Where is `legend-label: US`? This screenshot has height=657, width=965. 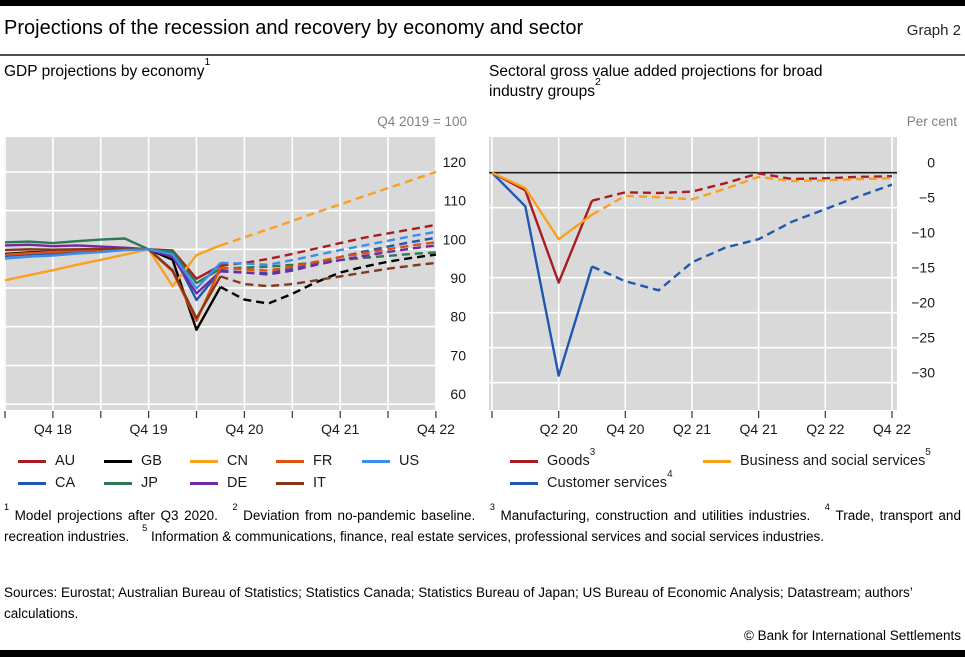 legend-label: US is located at coordinates (409, 461).